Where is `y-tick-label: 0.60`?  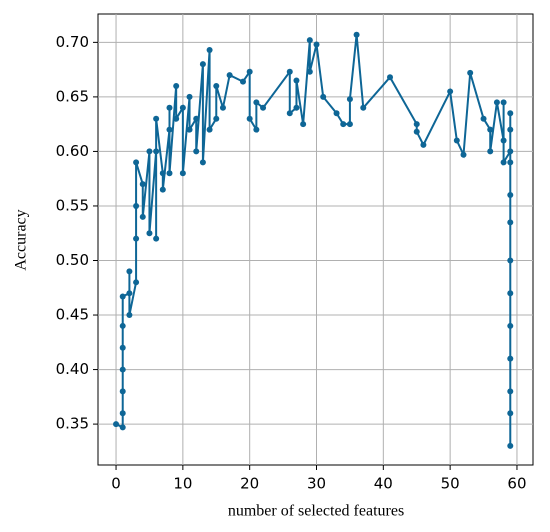 y-tick-label: 0.60 is located at coordinates (72, 151).